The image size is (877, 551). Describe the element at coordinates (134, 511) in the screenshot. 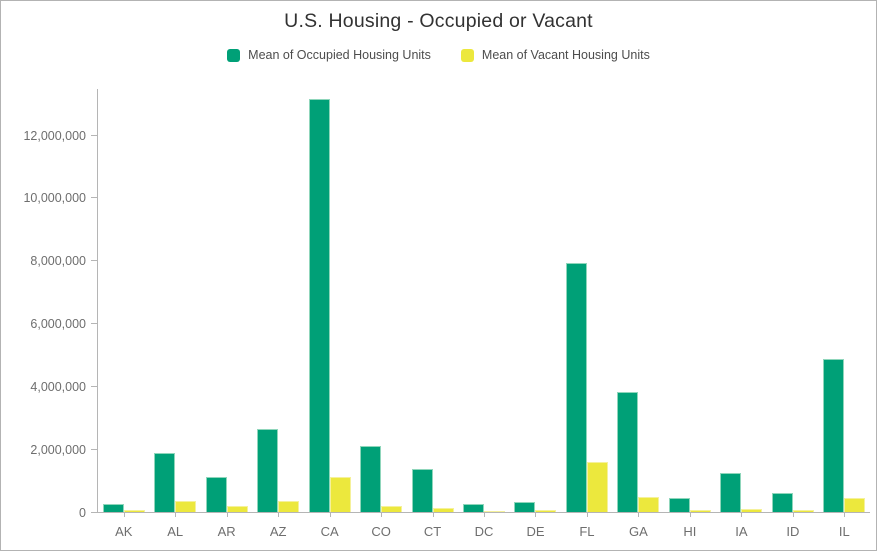

I see `bar-vacant-ak` at that location.